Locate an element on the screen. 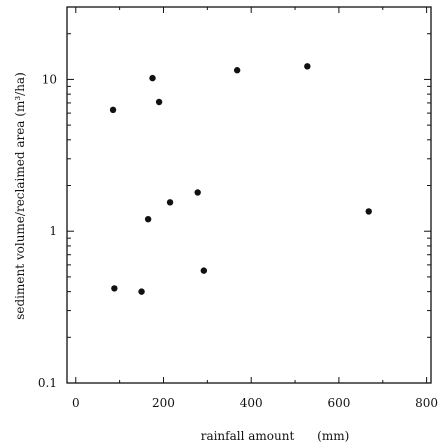 This screenshot has width=447, height=447. x-tick-label: 800 is located at coordinates (426, 403).